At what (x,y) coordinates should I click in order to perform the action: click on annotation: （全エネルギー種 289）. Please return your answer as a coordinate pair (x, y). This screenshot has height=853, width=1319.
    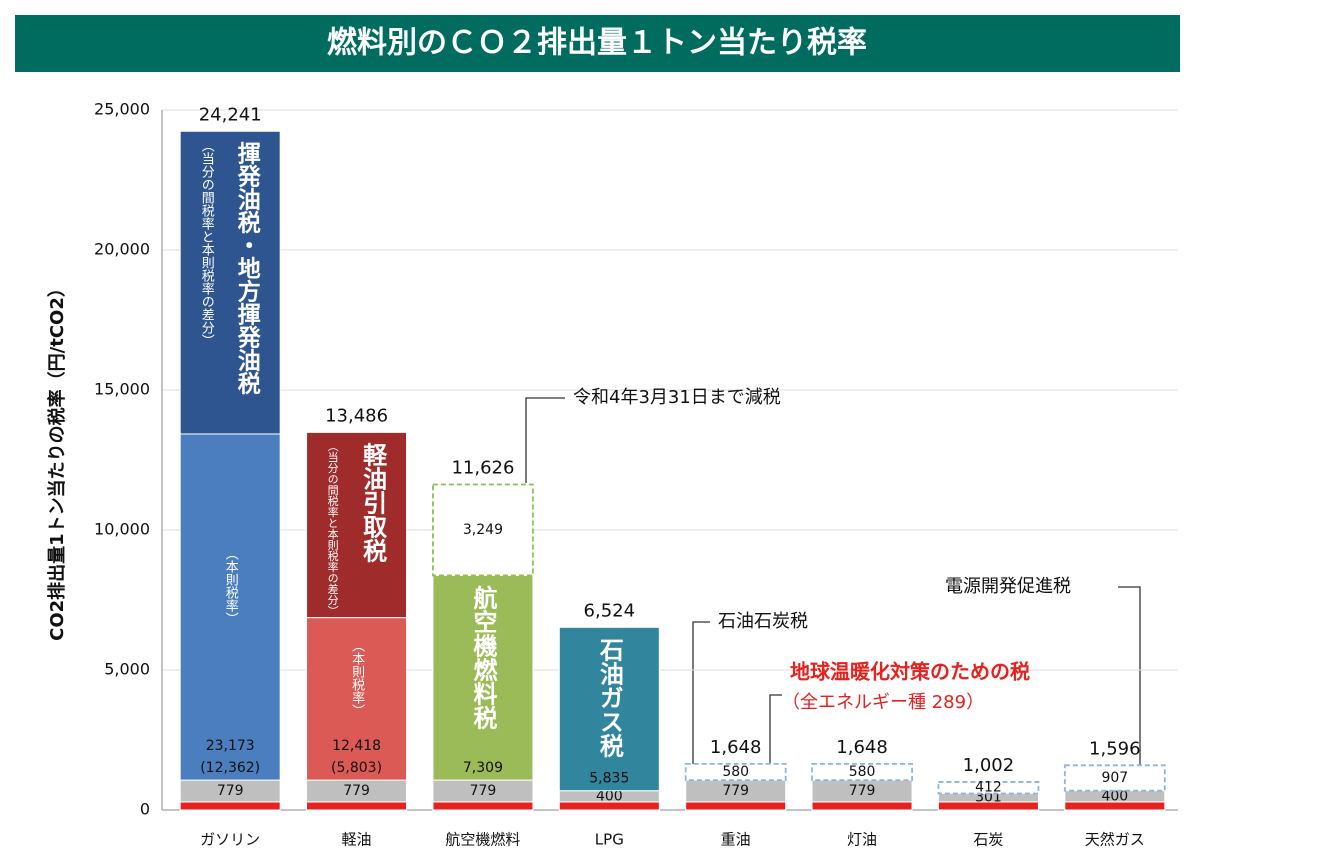
    Looking at the image, I should click on (883, 702).